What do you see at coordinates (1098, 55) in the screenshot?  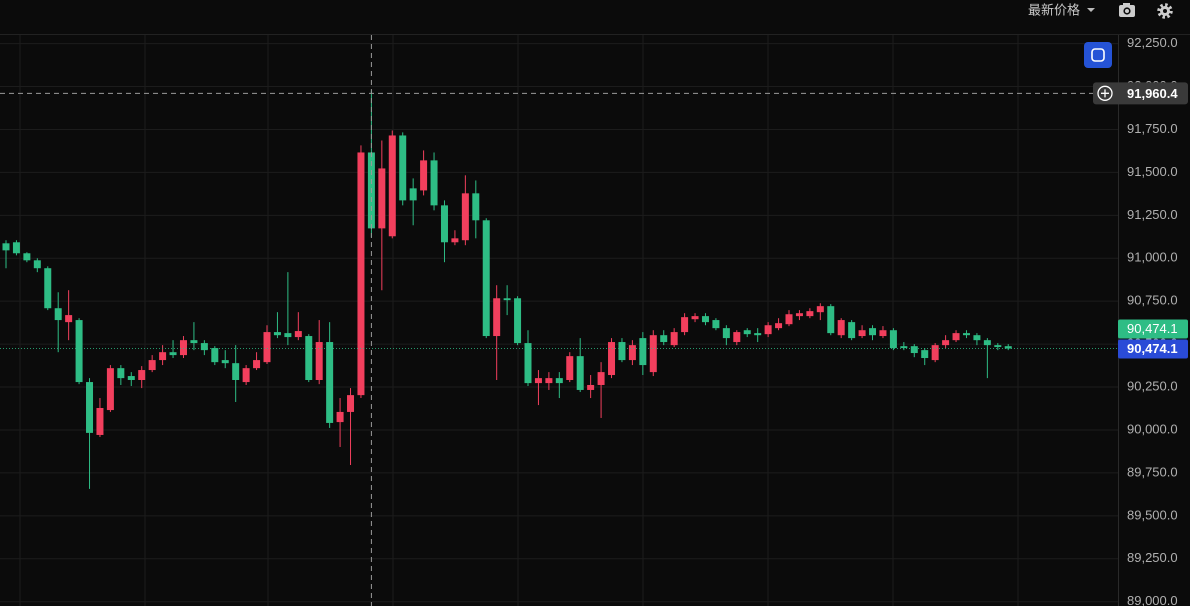 I see `sync-button` at bounding box center [1098, 55].